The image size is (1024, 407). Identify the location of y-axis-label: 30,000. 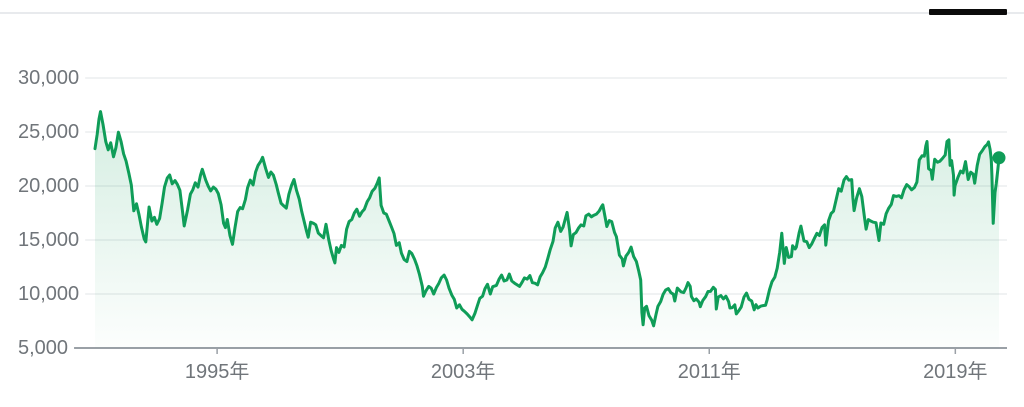
(48, 78).